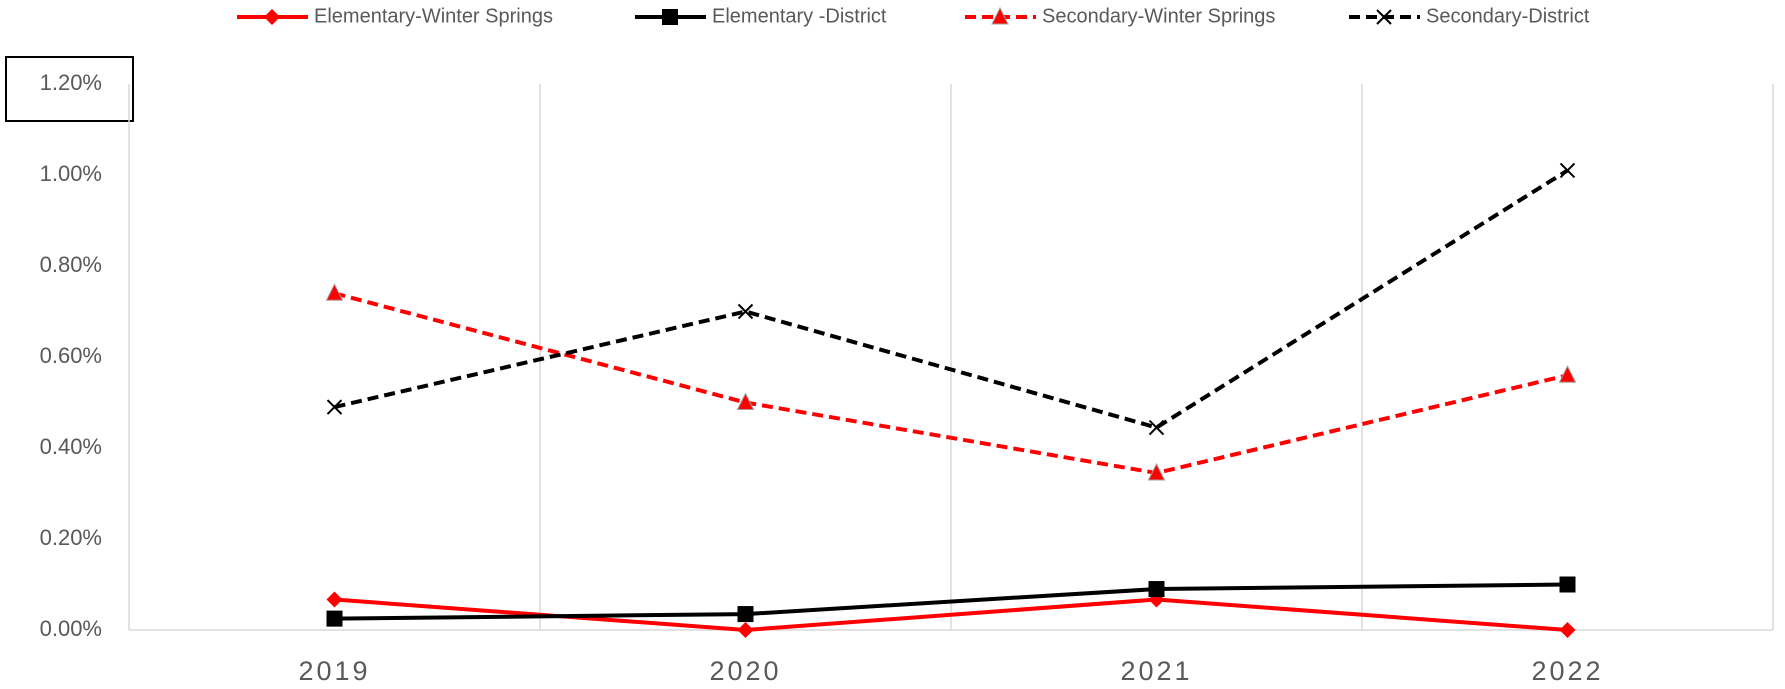 Image resolution: width=1785 pixels, height=689 pixels. I want to click on legend-label: Secondary-District, so click(1508, 16).